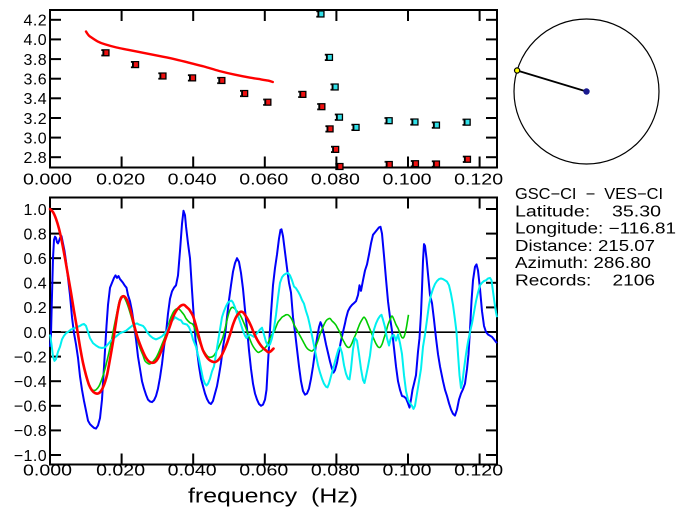 The height and width of the screenshot is (519, 684). Describe the element at coordinates (35, 119) in the screenshot. I see `svg-text: 3.2` at that location.